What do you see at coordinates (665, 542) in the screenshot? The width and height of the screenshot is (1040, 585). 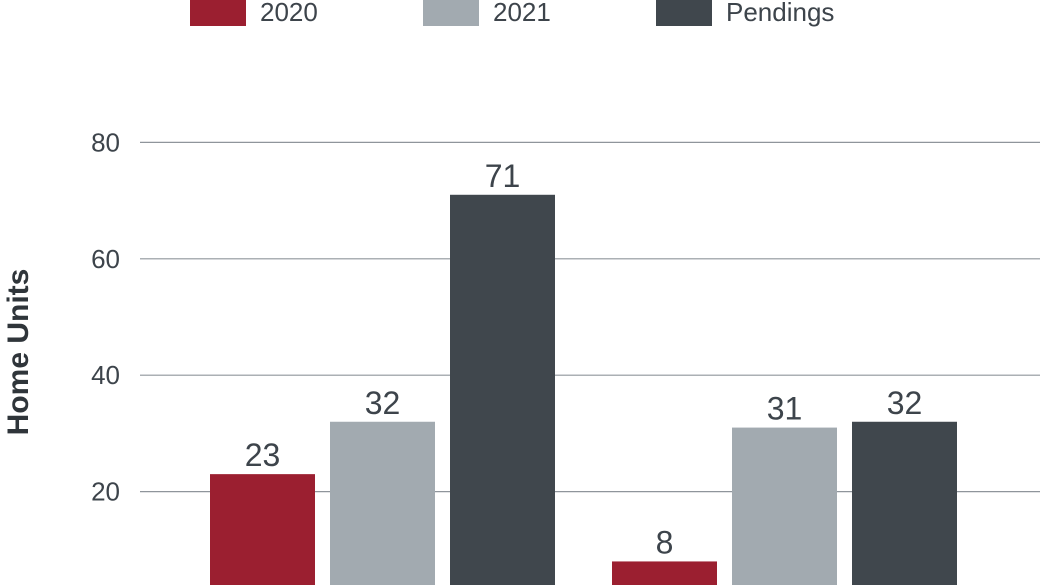 I see `value-label-2020-group2: 8` at bounding box center [665, 542].